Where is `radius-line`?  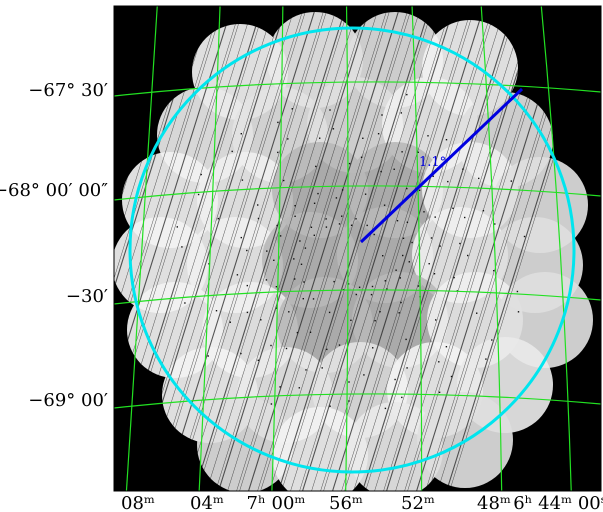 radius-line is located at coordinates (441, 165).